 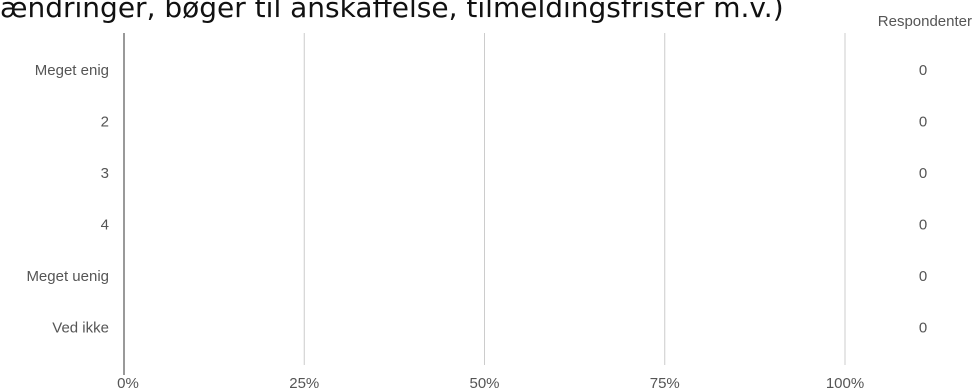 I want to click on x-tick-label: 0%, so click(x=128, y=383).